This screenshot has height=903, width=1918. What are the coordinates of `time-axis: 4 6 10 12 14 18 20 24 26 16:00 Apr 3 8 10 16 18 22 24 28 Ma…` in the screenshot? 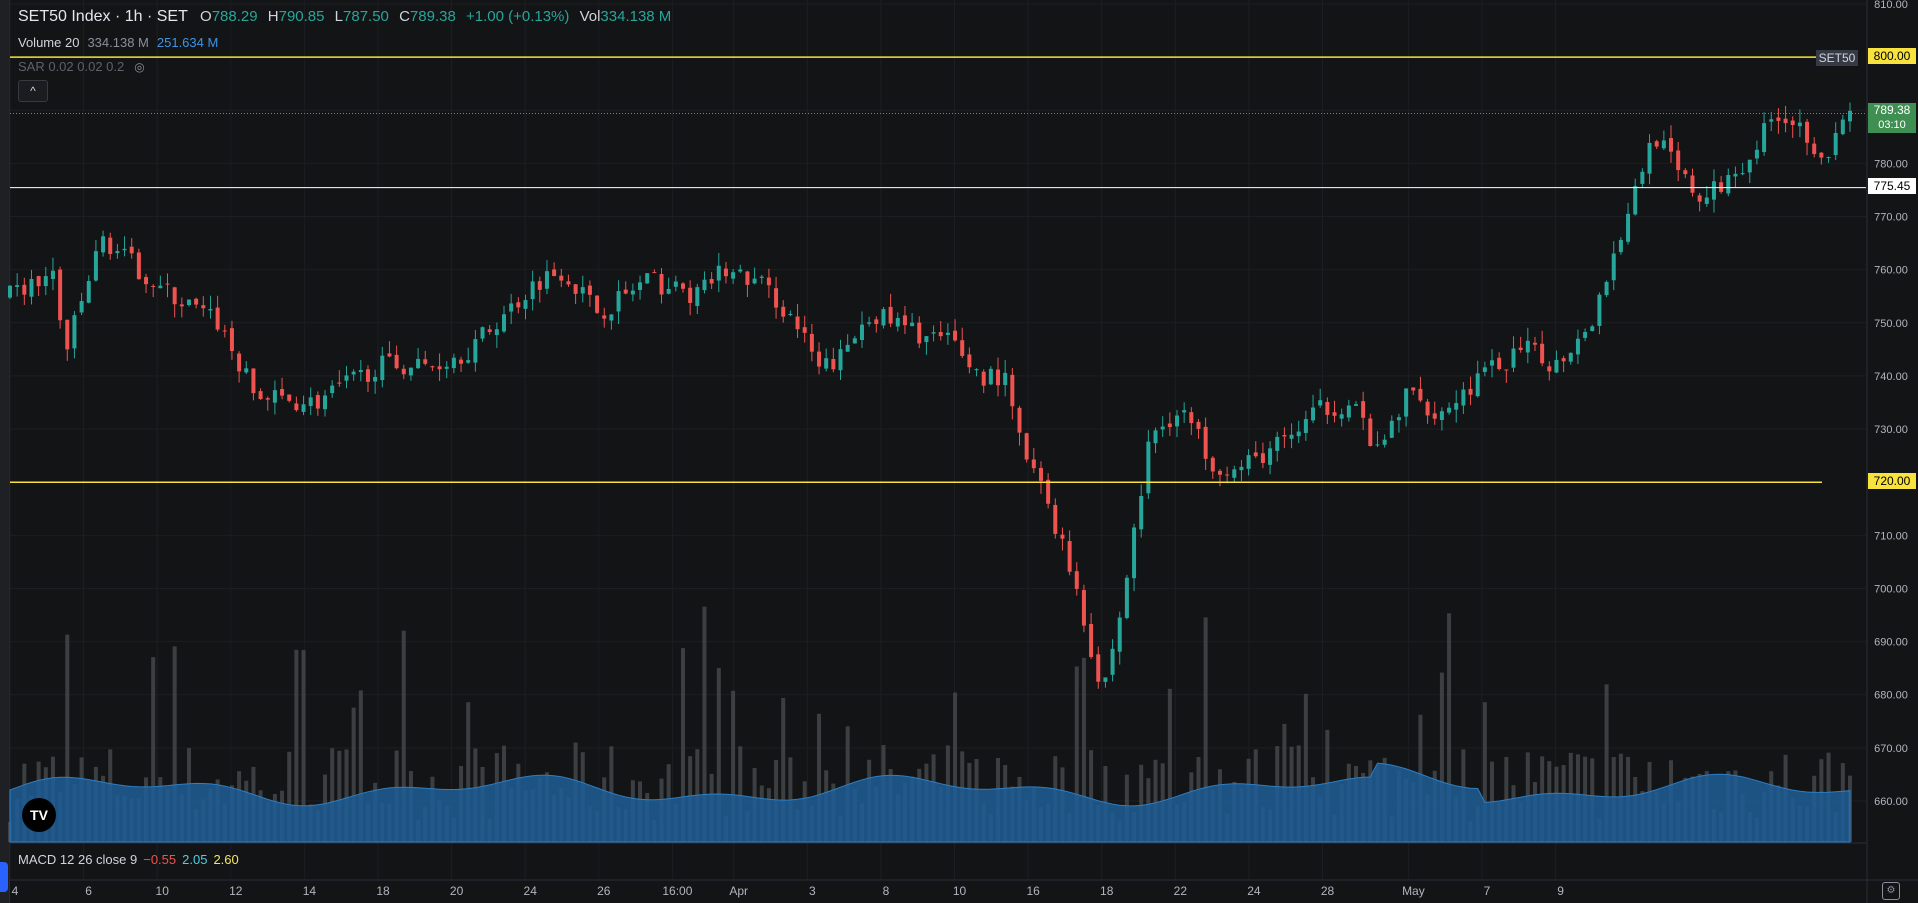 It's located at (788, 891).